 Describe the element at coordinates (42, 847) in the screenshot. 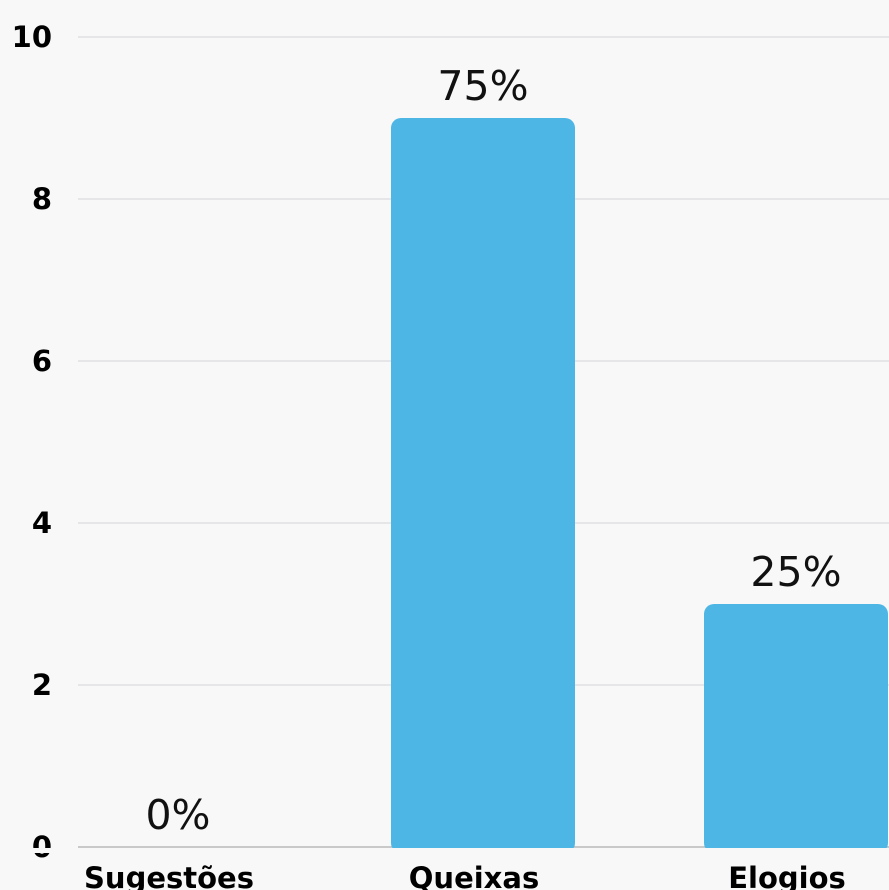

I see `y-tick-label-0: 0` at that location.